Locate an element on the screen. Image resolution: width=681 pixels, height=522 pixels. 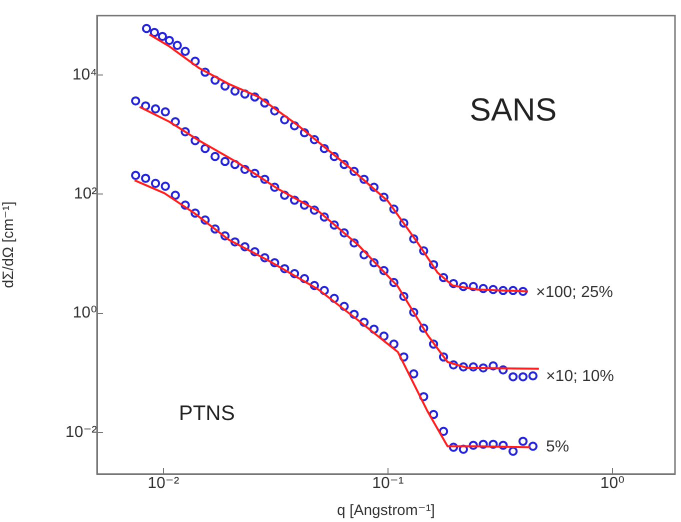
series-label: ×10; 10% is located at coordinates (580, 377).